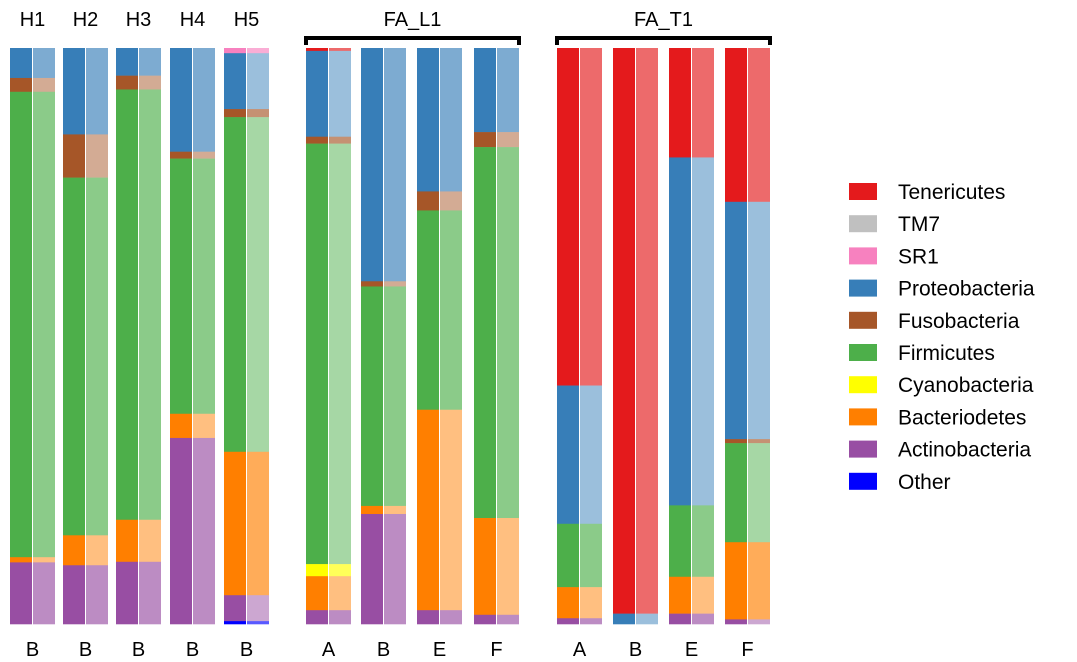 This screenshot has height=662, width=1077. Describe the element at coordinates (193, 20) in the screenshot. I see `sample-top-label: H4` at that location.